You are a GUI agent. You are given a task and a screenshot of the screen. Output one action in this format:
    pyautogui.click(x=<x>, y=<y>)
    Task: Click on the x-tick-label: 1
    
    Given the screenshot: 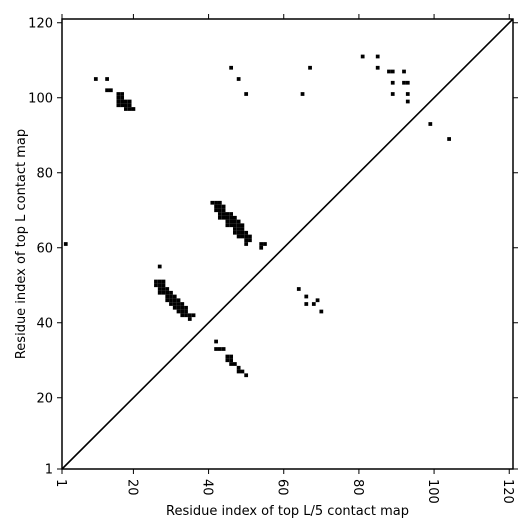 What is the action you would take?
    pyautogui.click(x=60, y=483)
    